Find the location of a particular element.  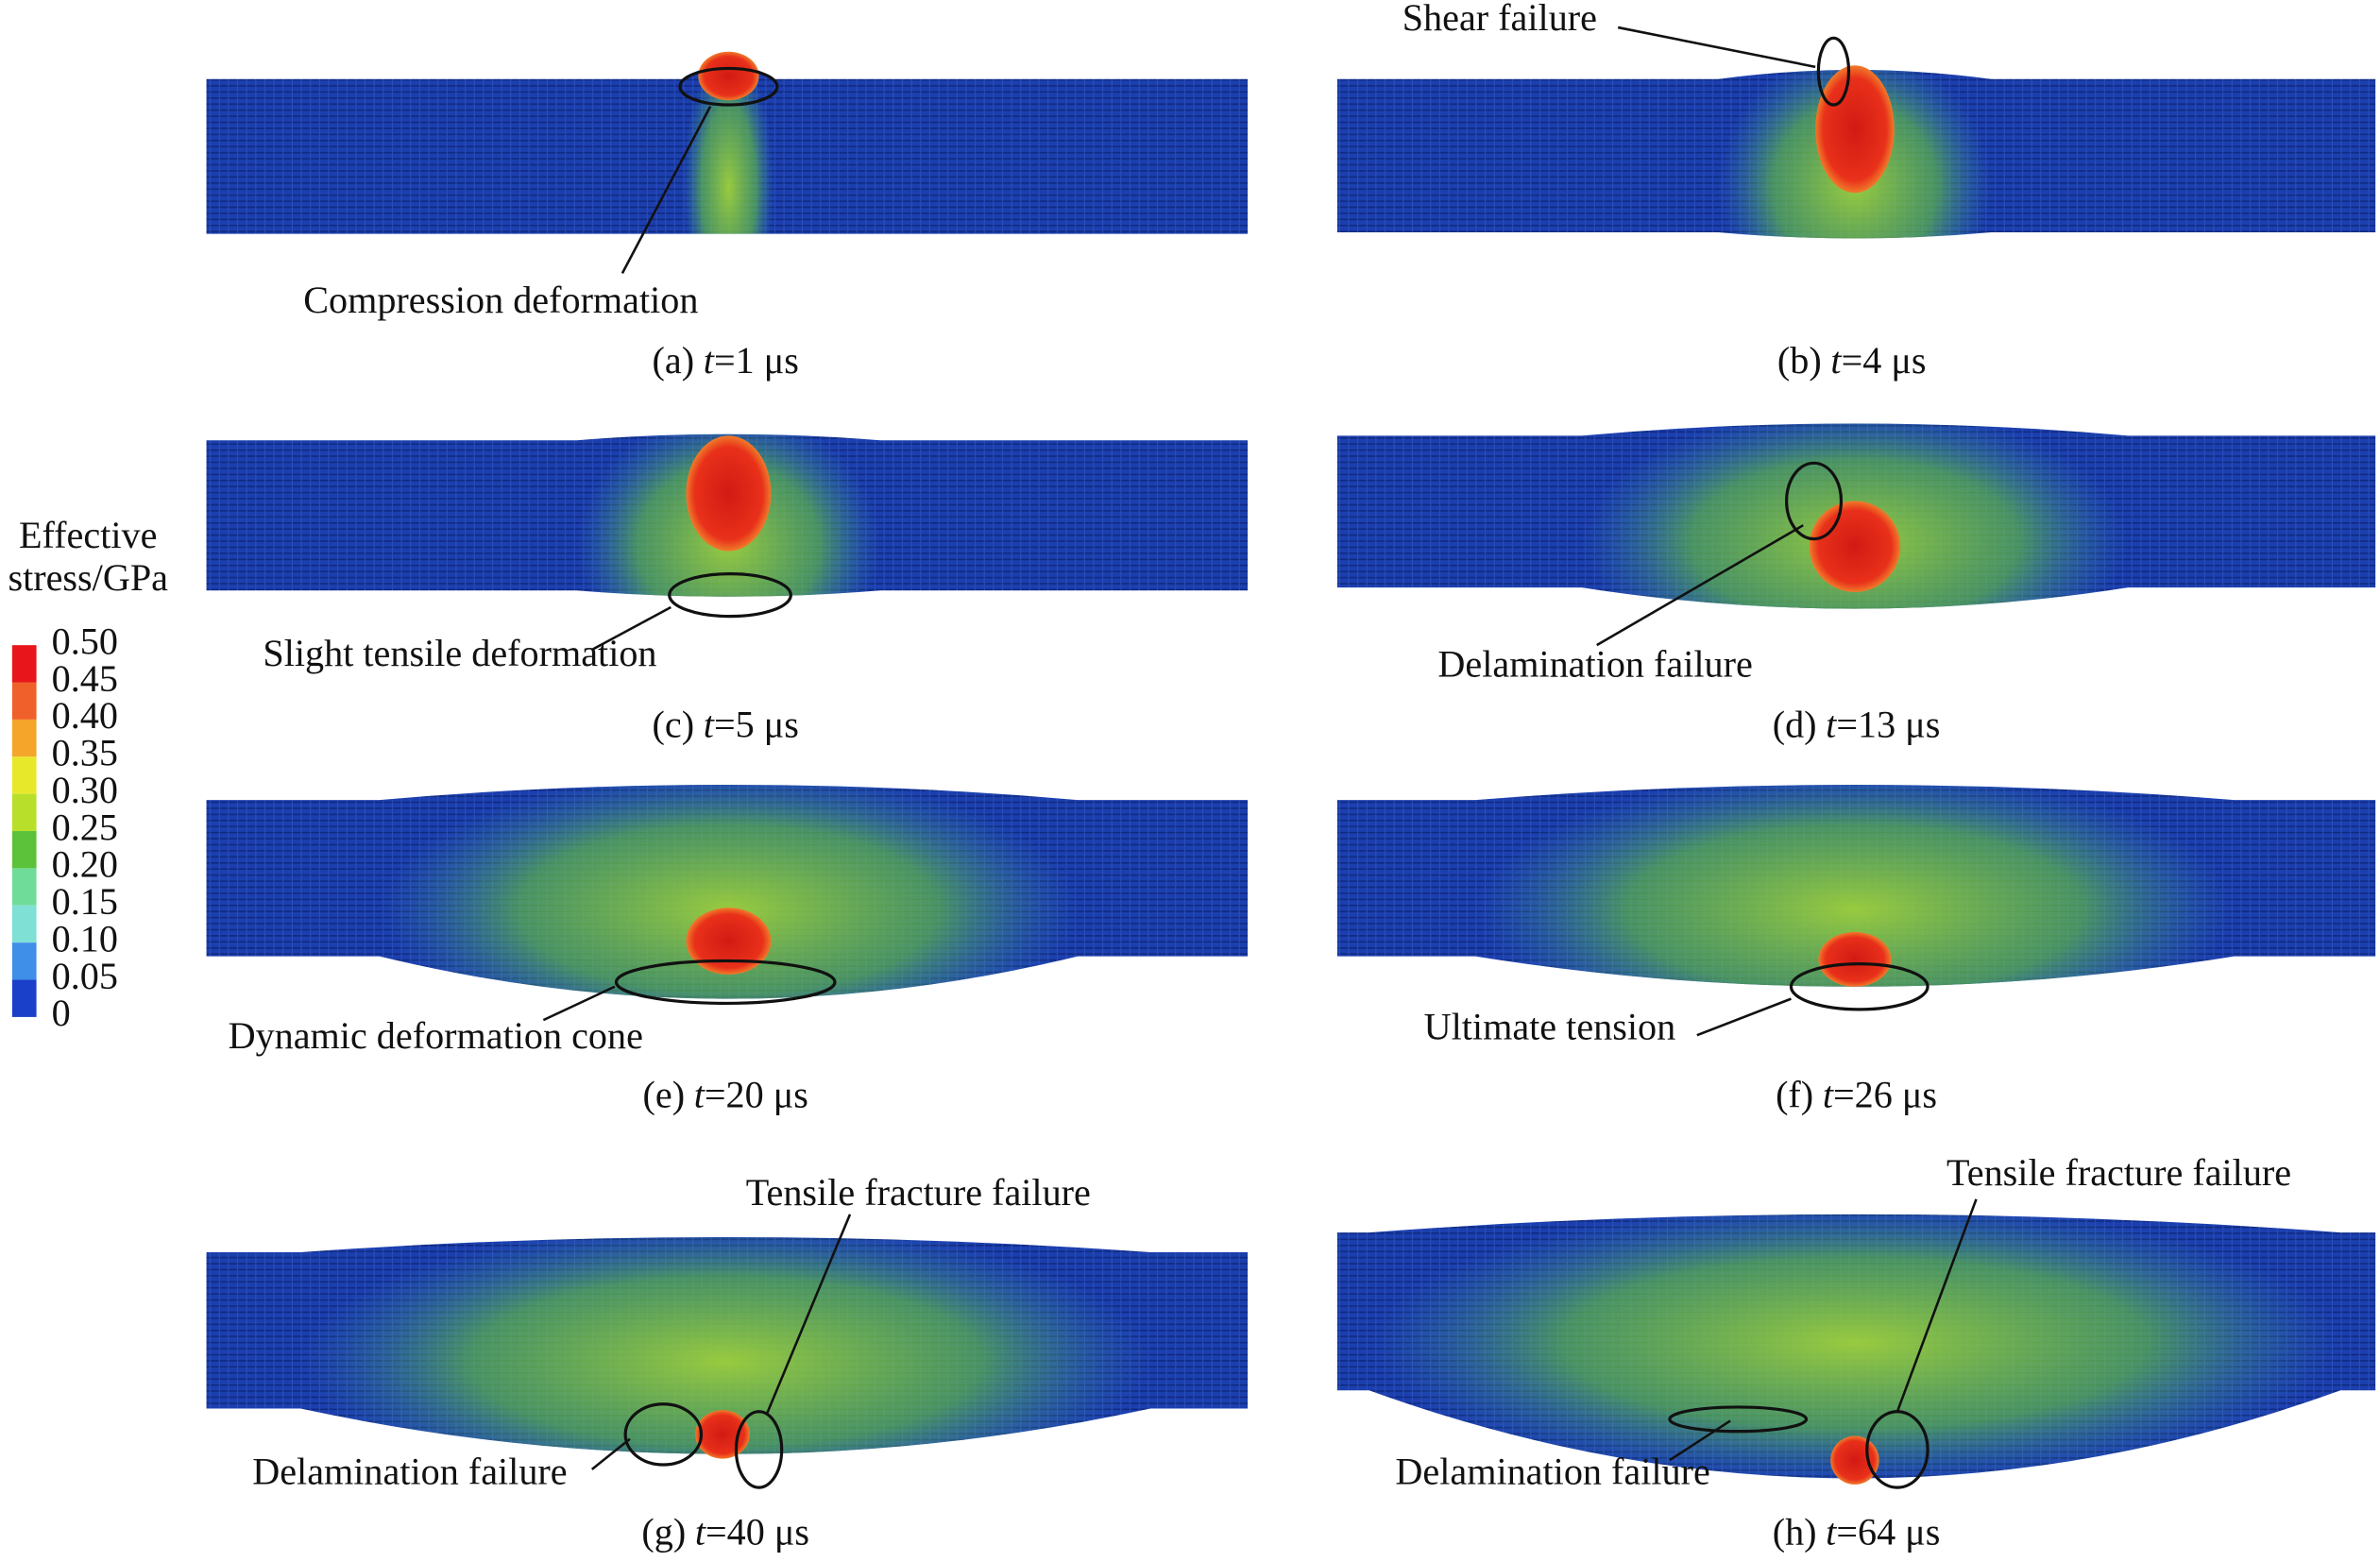

caption-label: (c) is located at coordinates (674, 725).